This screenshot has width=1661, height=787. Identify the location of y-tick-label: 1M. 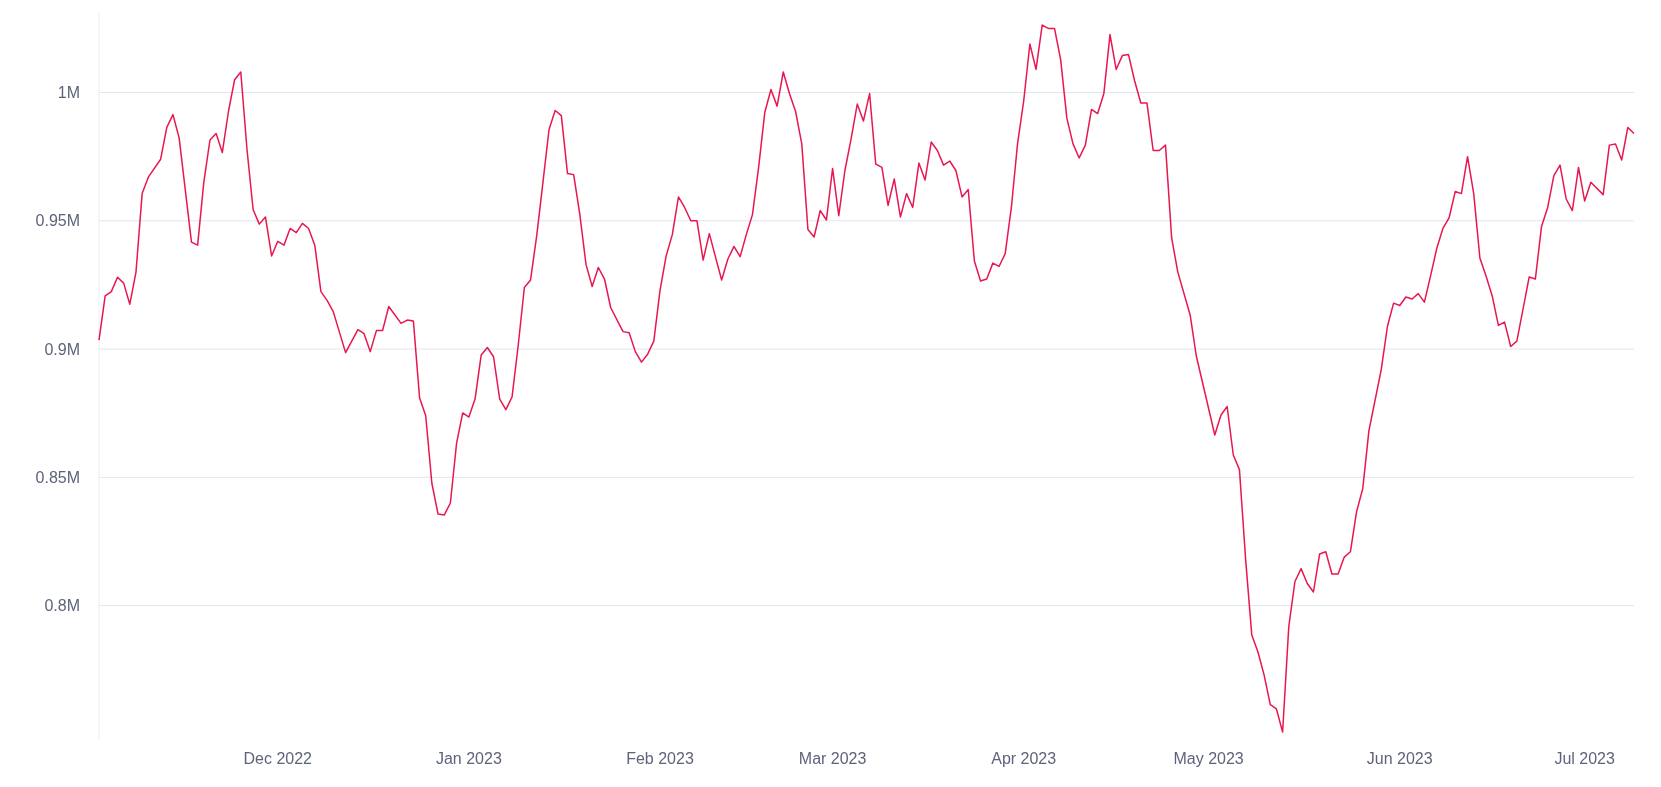
(68, 93).